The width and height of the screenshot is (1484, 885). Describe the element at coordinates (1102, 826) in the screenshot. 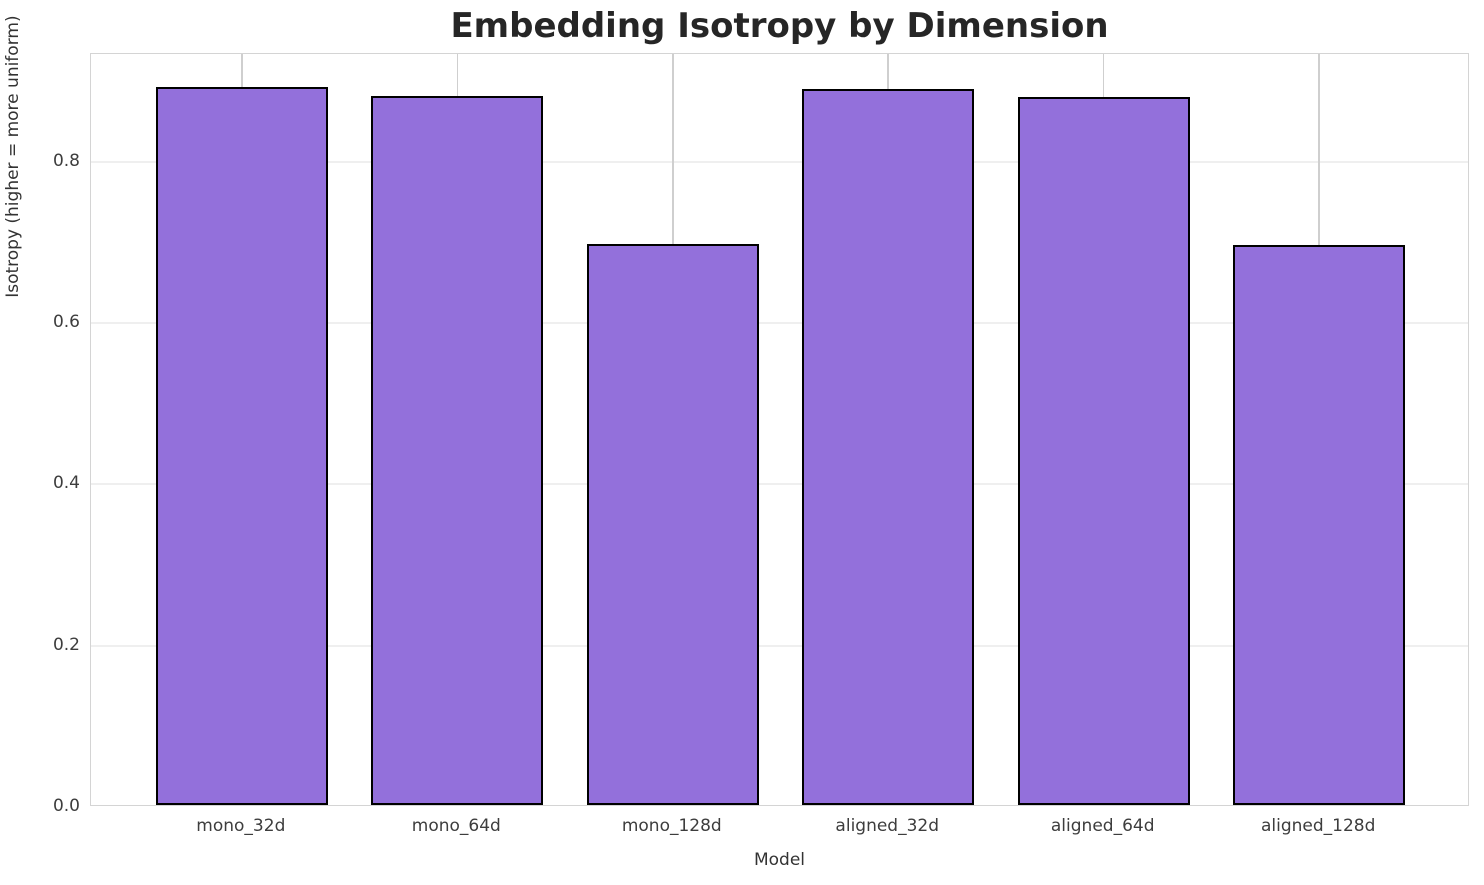

I see `x-tick-label-aligned_64d: aligned_64d` at that location.